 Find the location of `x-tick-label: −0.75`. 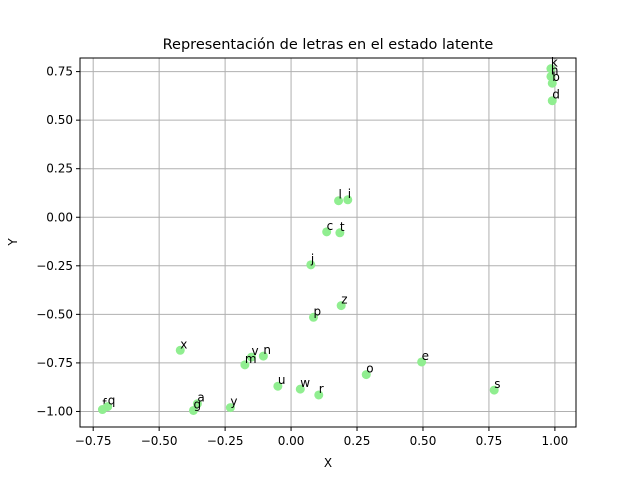

x-tick-label: −0.75 is located at coordinates (93, 441).